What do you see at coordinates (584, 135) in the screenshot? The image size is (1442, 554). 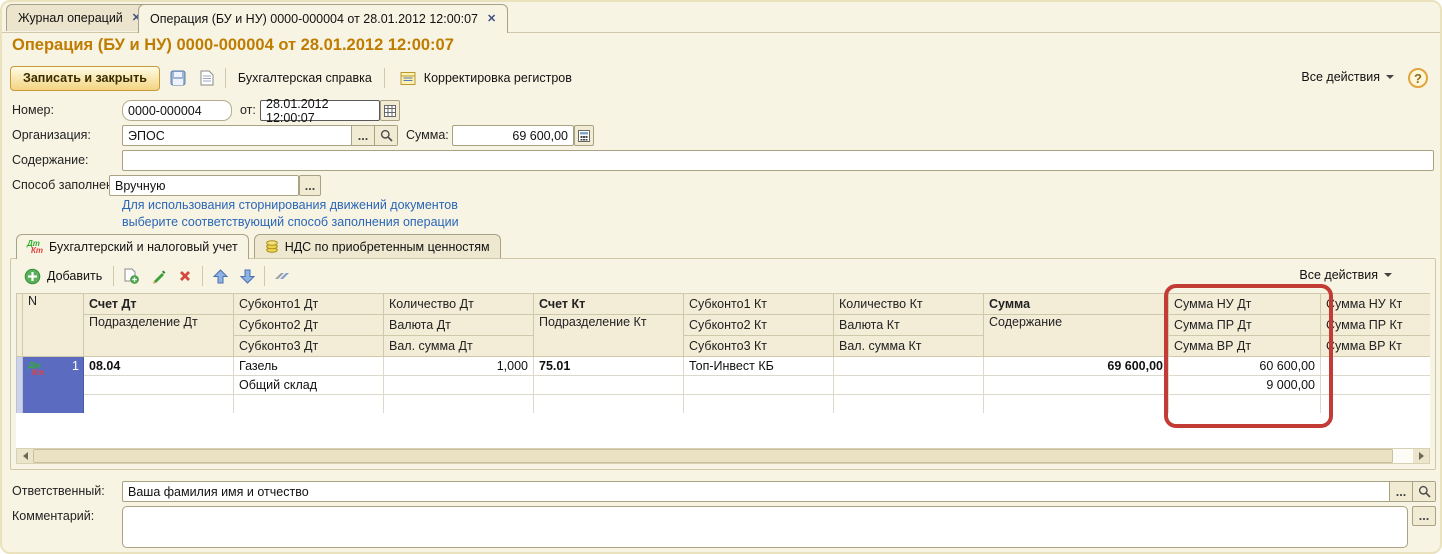 I see `calculator-icon` at bounding box center [584, 135].